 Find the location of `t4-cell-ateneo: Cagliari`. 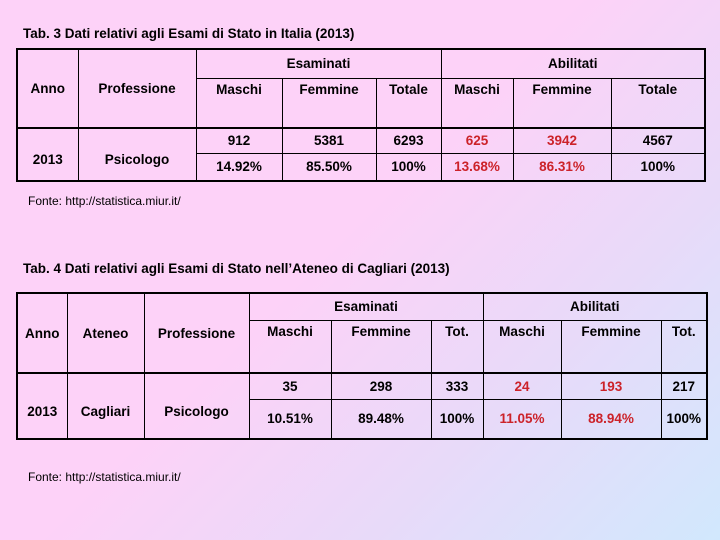

t4-cell-ateneo: Cagliari is located at coordinates (105, 406).